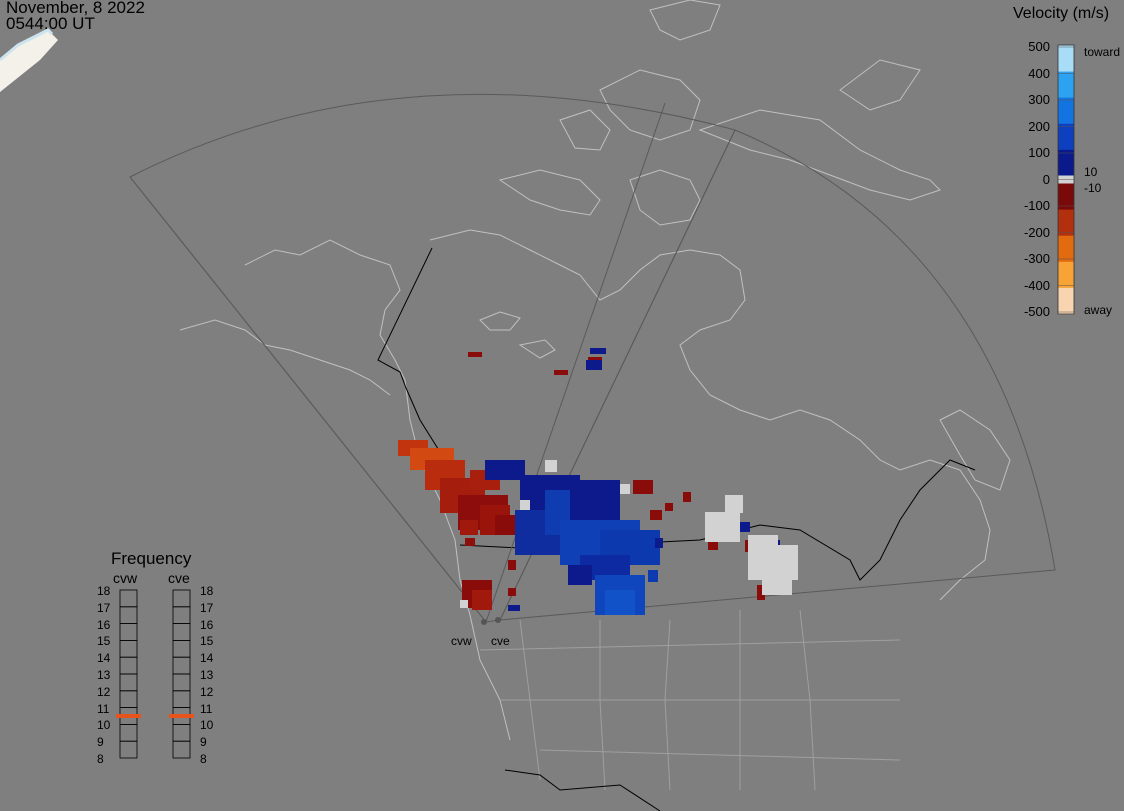  Describe the element at coordinates (1093, 188) in the screenshot. I see `minus-ten-label: -10` at that location.